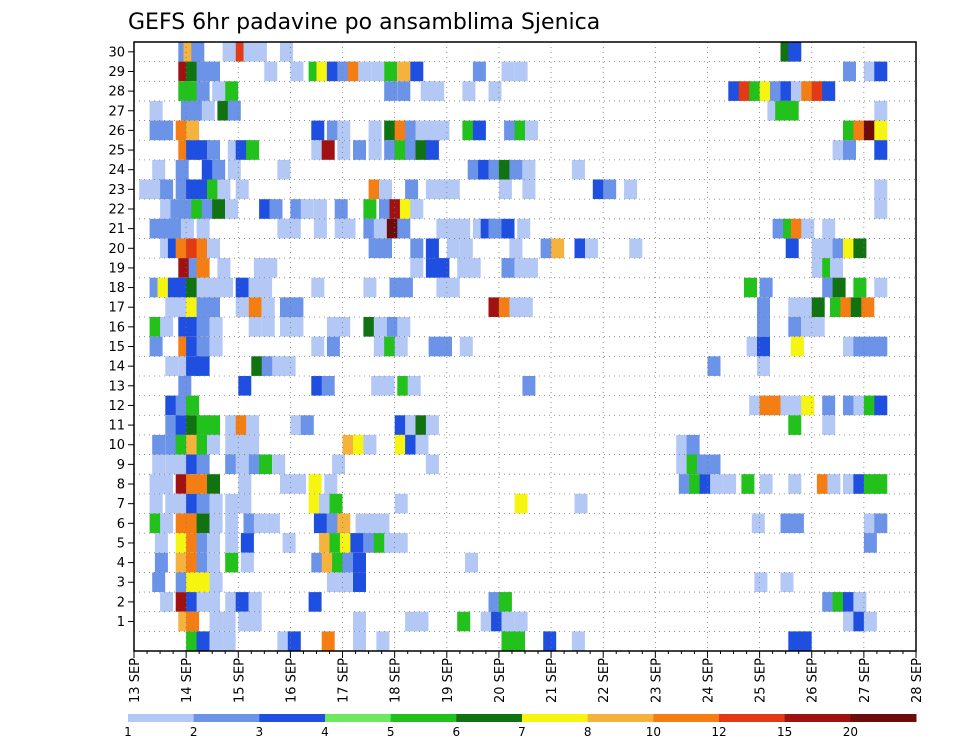  I want to click on y-tick-label: 21, so click(116, 229).